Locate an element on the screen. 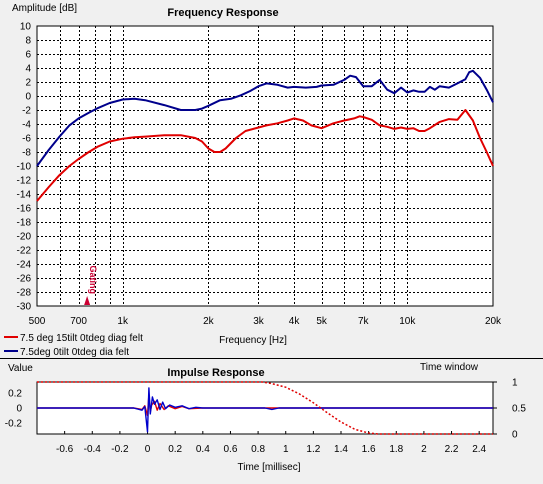 This screenshot has height=484, width=543. impulse-series is located at coordinates (265, 408).